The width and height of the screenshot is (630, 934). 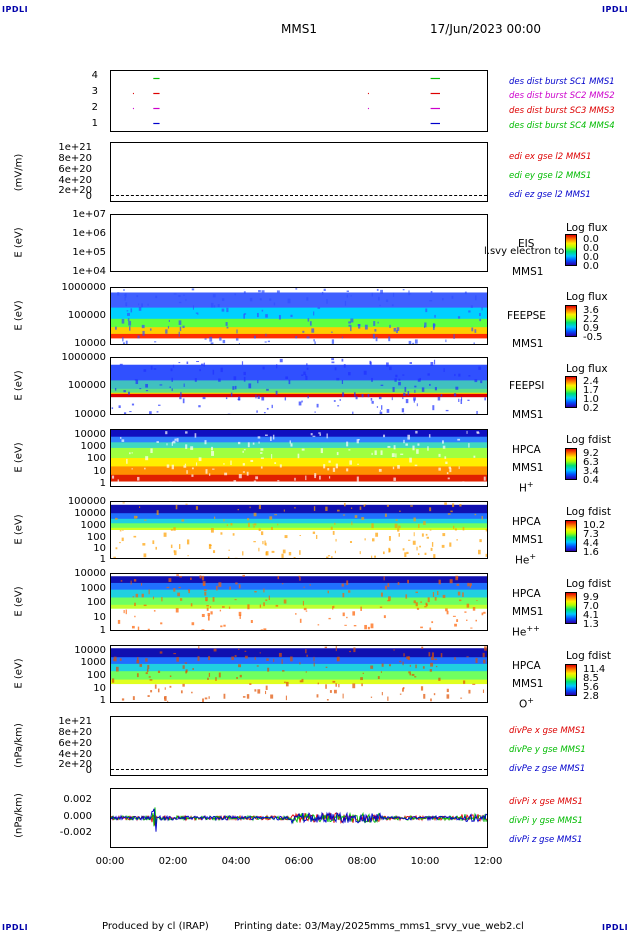 I want to click on hpca-o-spacecraft: MMS1, so click(x=528, y=684).